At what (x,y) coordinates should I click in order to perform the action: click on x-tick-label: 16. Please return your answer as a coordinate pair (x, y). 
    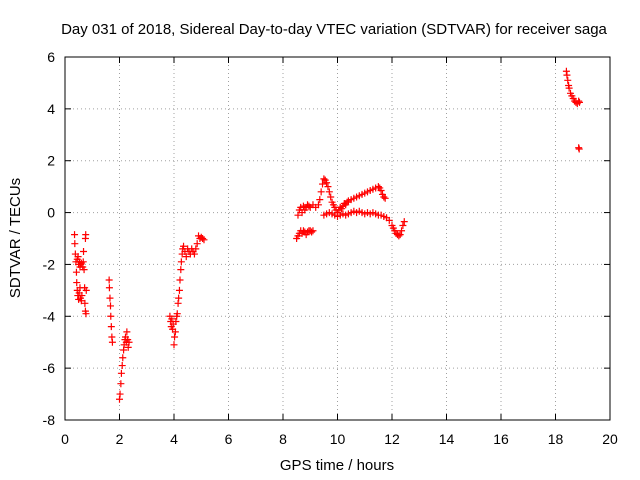
    Looking at the image, I should click on (501, 439).